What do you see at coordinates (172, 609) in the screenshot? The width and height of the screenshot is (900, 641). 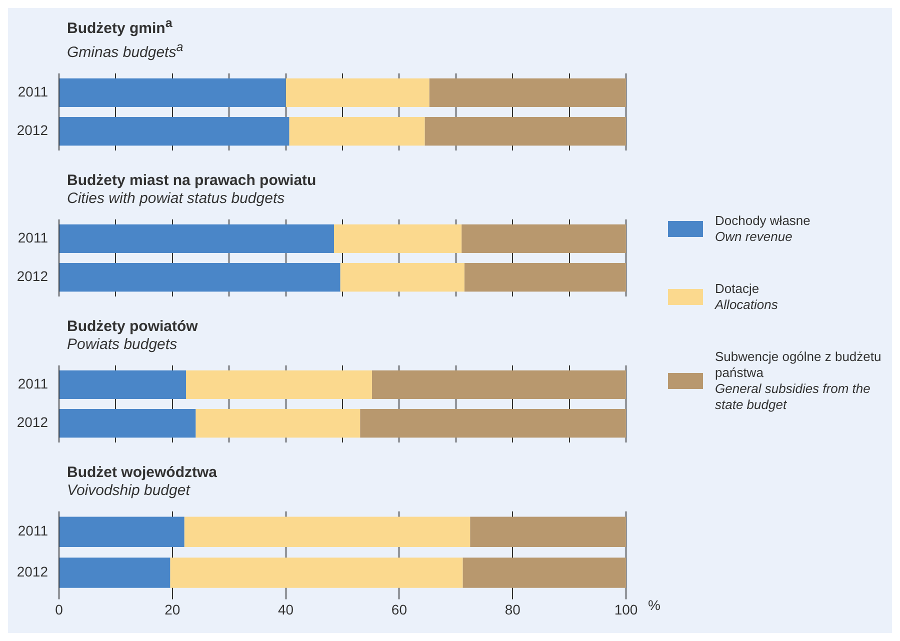 I see `x-tick-label: 20` at bounding box center [172, 609].